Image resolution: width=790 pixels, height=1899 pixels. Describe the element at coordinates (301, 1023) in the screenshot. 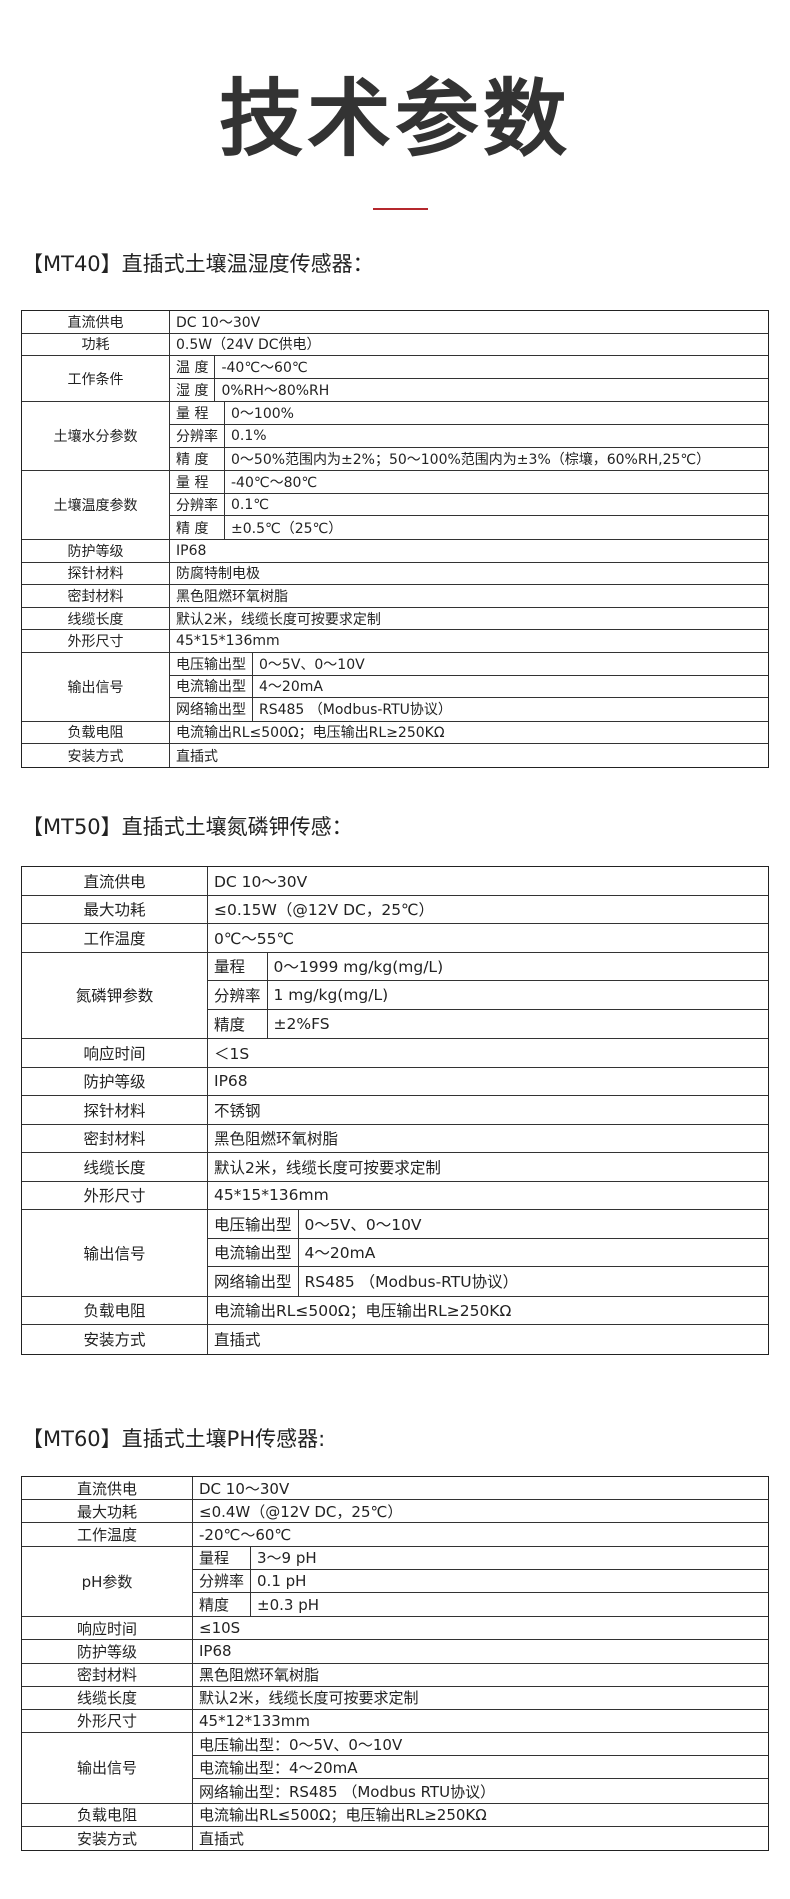

I see `cell-value: ±2%FS` at that location.